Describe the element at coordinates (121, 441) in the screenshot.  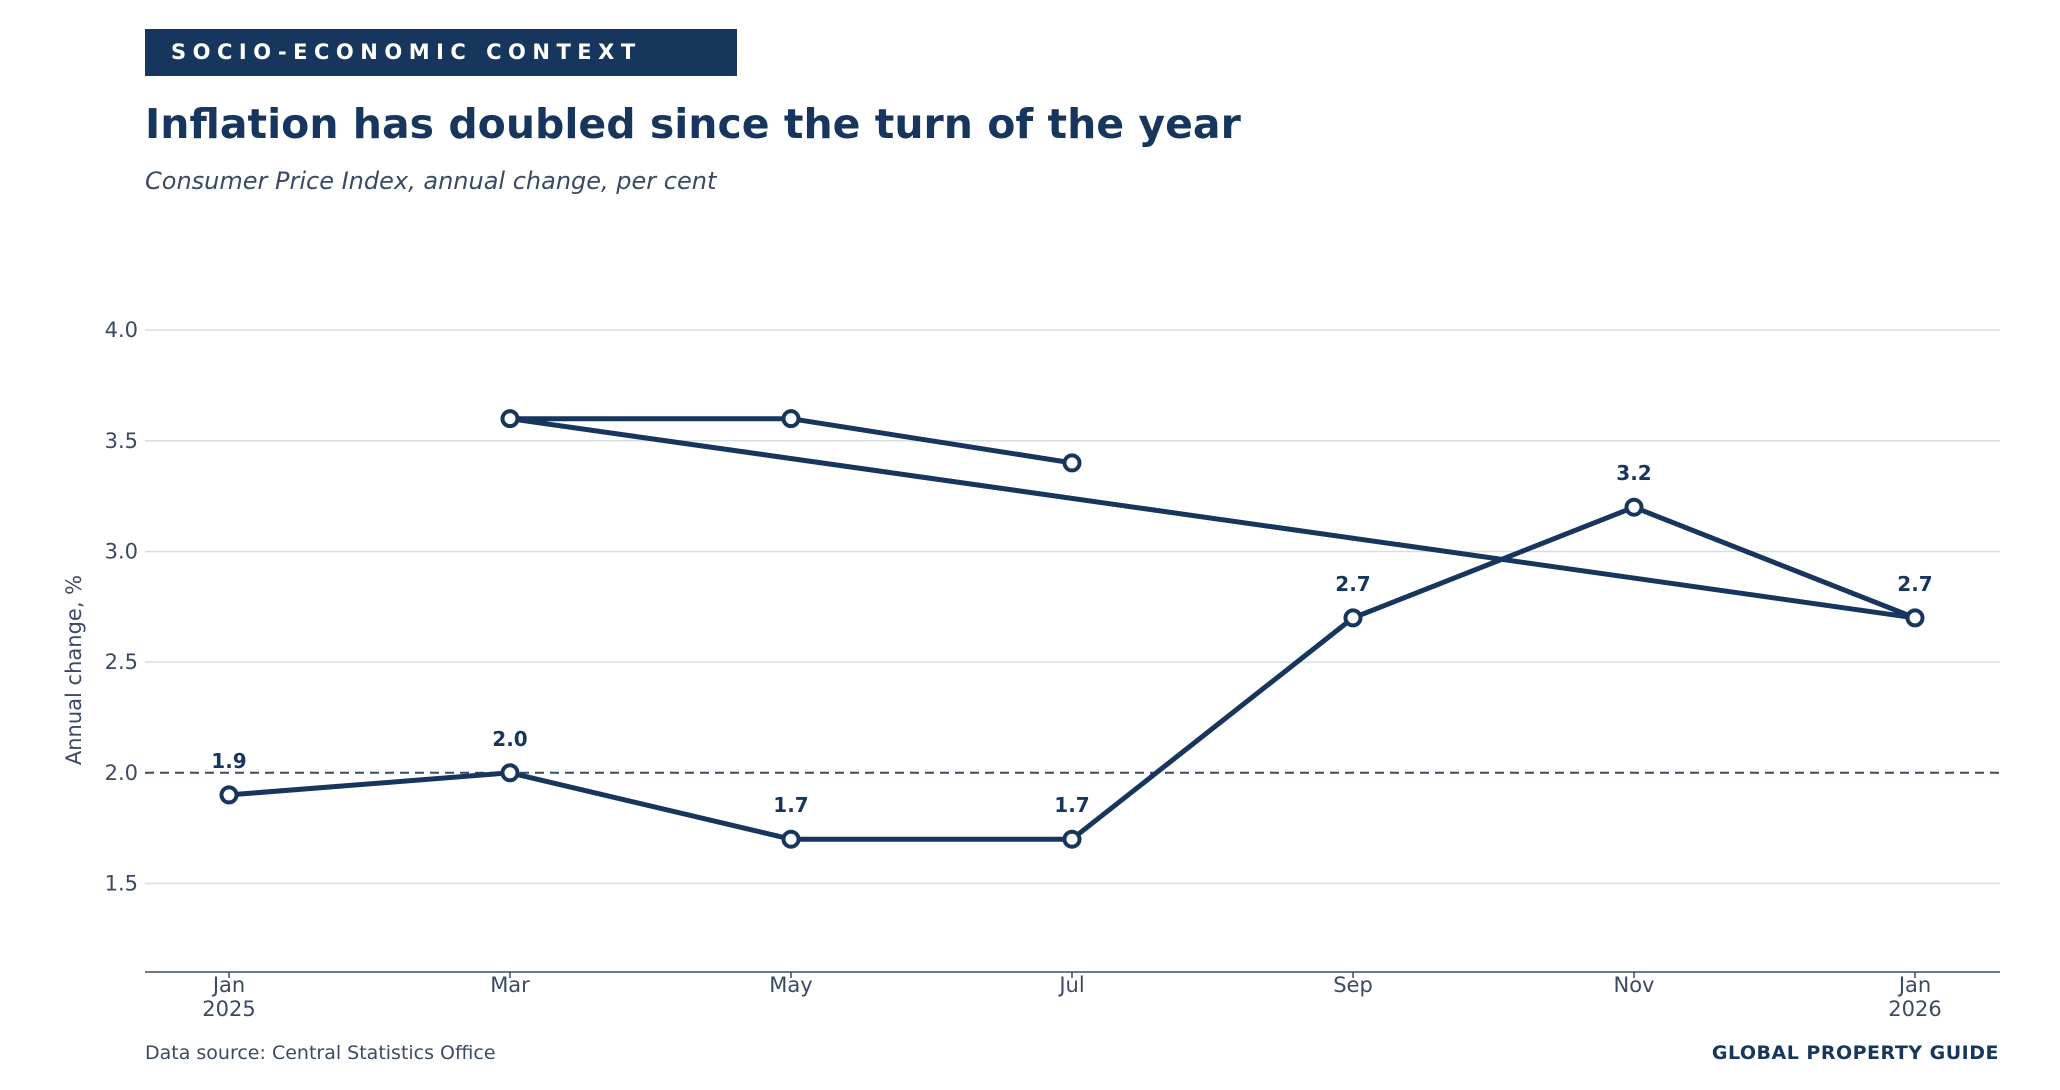
I see `y-tick-label: 3.5` at that location.